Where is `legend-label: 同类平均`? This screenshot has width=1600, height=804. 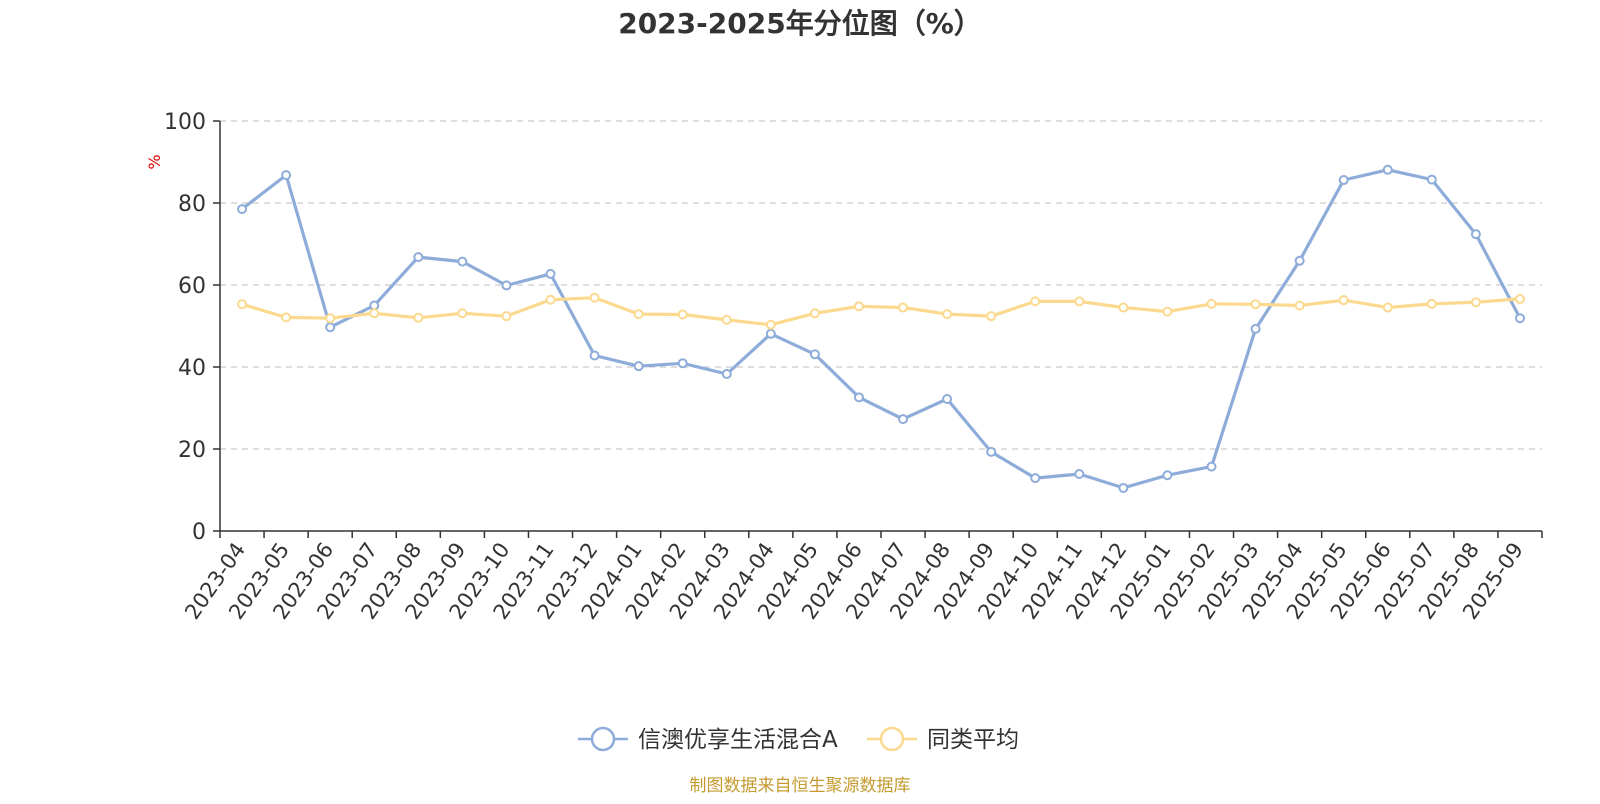 legend-label: 同类平均 is located at coordinates (973, 740).